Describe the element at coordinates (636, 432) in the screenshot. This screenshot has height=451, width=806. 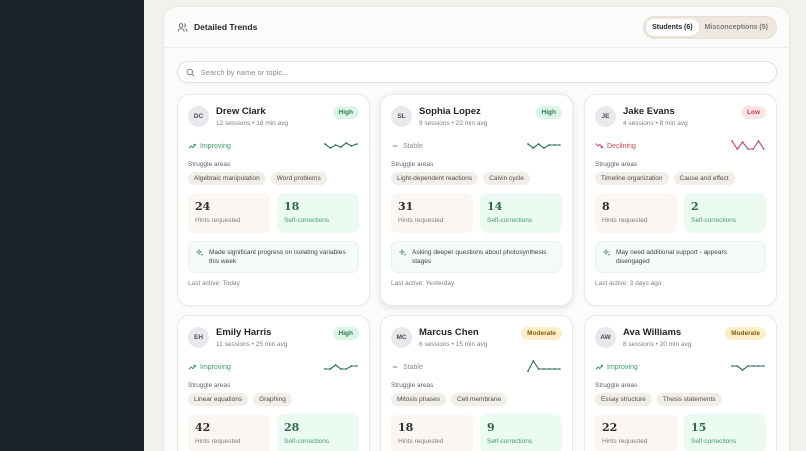
I see `hints-stat: 22 Hints requested` at that location.